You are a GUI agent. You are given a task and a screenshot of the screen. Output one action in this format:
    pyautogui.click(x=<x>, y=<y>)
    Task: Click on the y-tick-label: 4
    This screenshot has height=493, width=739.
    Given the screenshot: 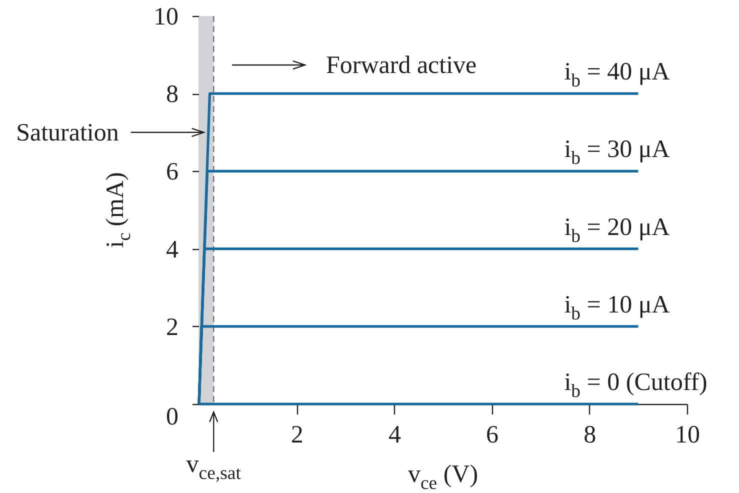 What is the action you would take?
    pyautogui.click(x=172, y=250)
    